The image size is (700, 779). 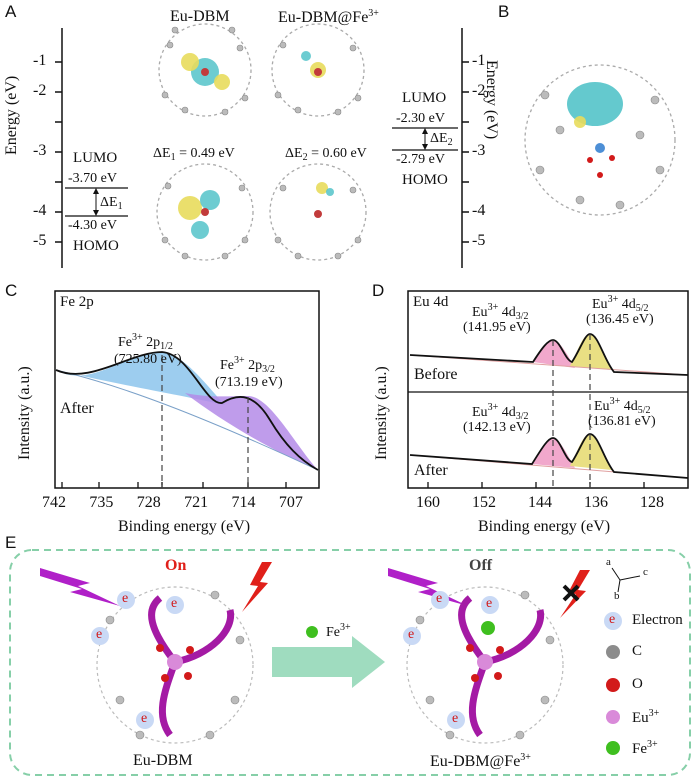 What do you see at coordinates (645, 748) in the screenshot?
I see `legend-fe: Fe3+` at bounding box center [645, 748].